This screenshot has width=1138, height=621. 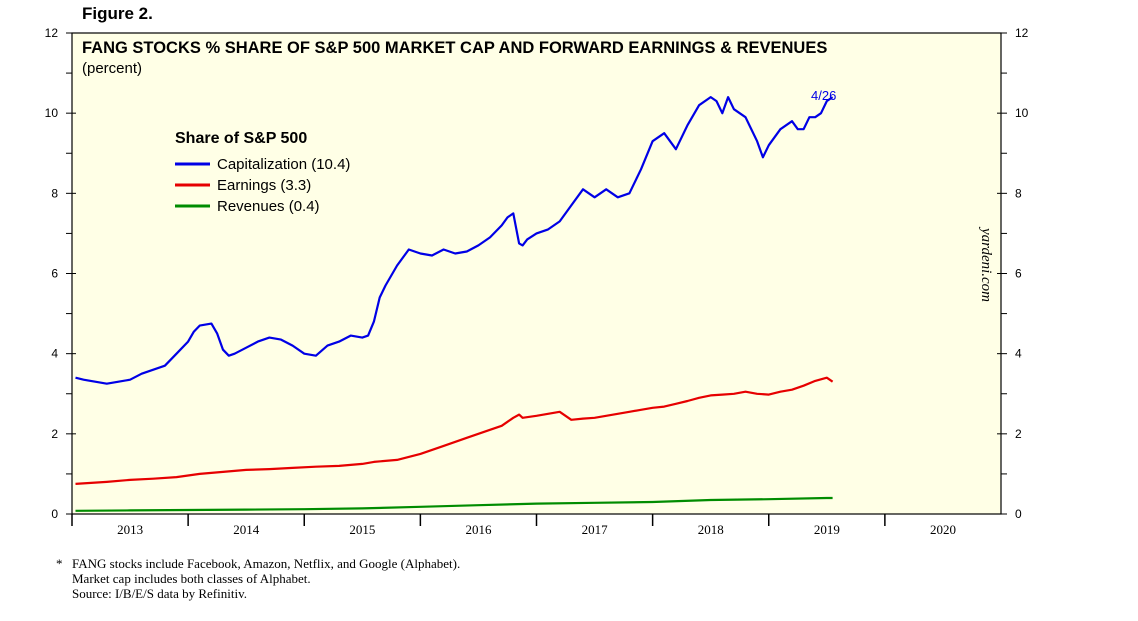 I want to click on legend-label: Revenues (0.4), so click(x=268, y=206).